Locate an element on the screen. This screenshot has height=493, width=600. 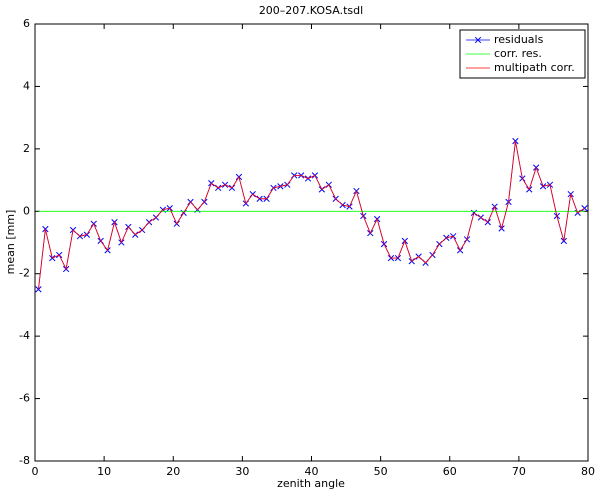
x-tick-label: 60 is located at coordinates (450, 471).